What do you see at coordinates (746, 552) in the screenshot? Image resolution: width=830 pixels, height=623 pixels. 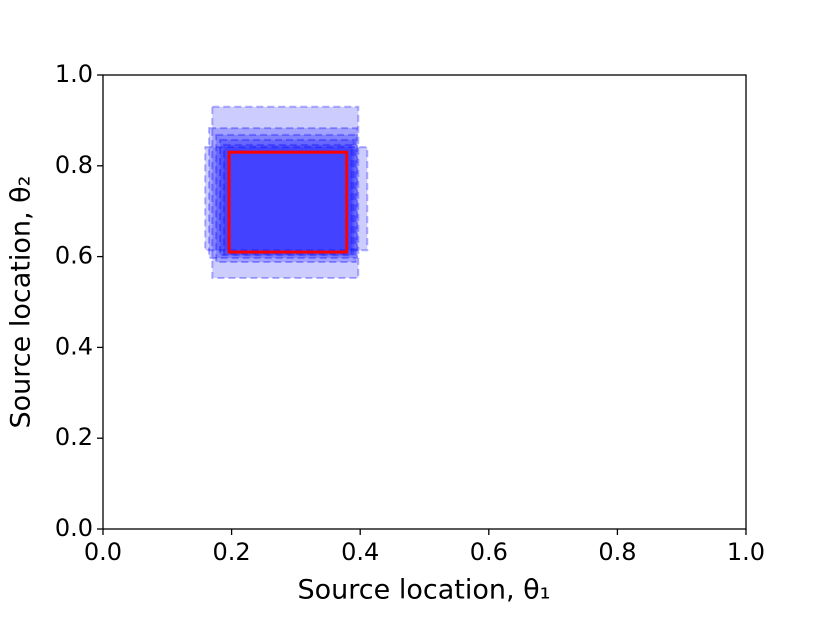 I see `x-tick-label: 1.0` at bounding box center [746, 552].